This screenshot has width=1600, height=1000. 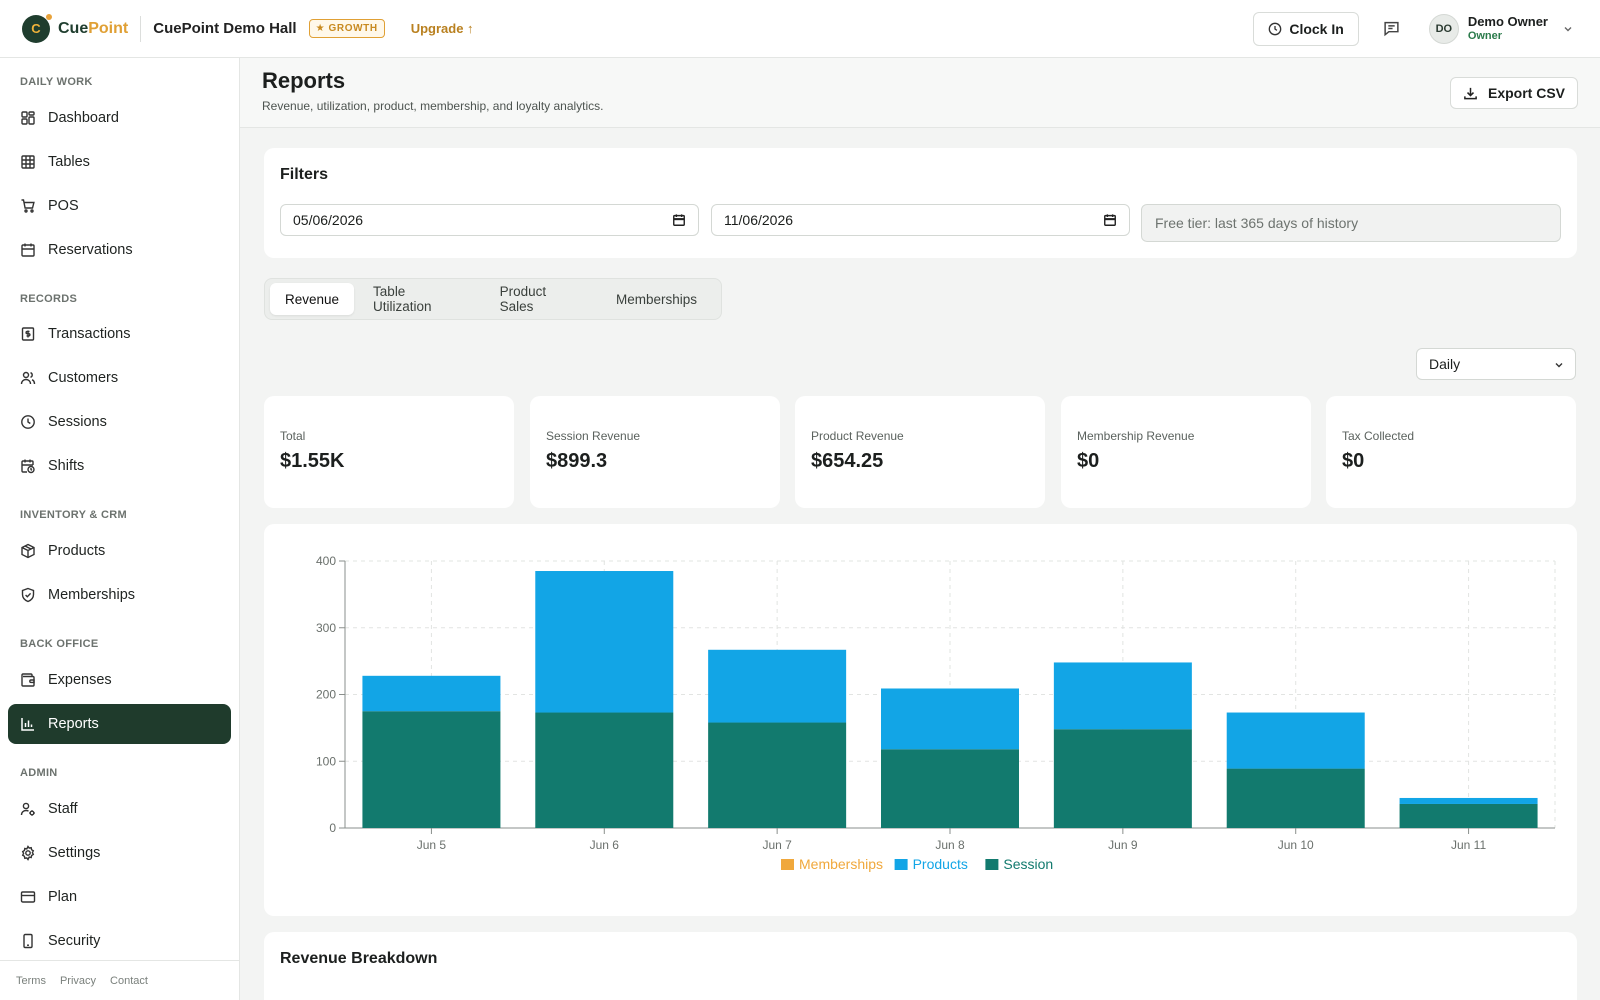 I want to click on sidebar-item-settings: Settings, so click(x=119, y=853).